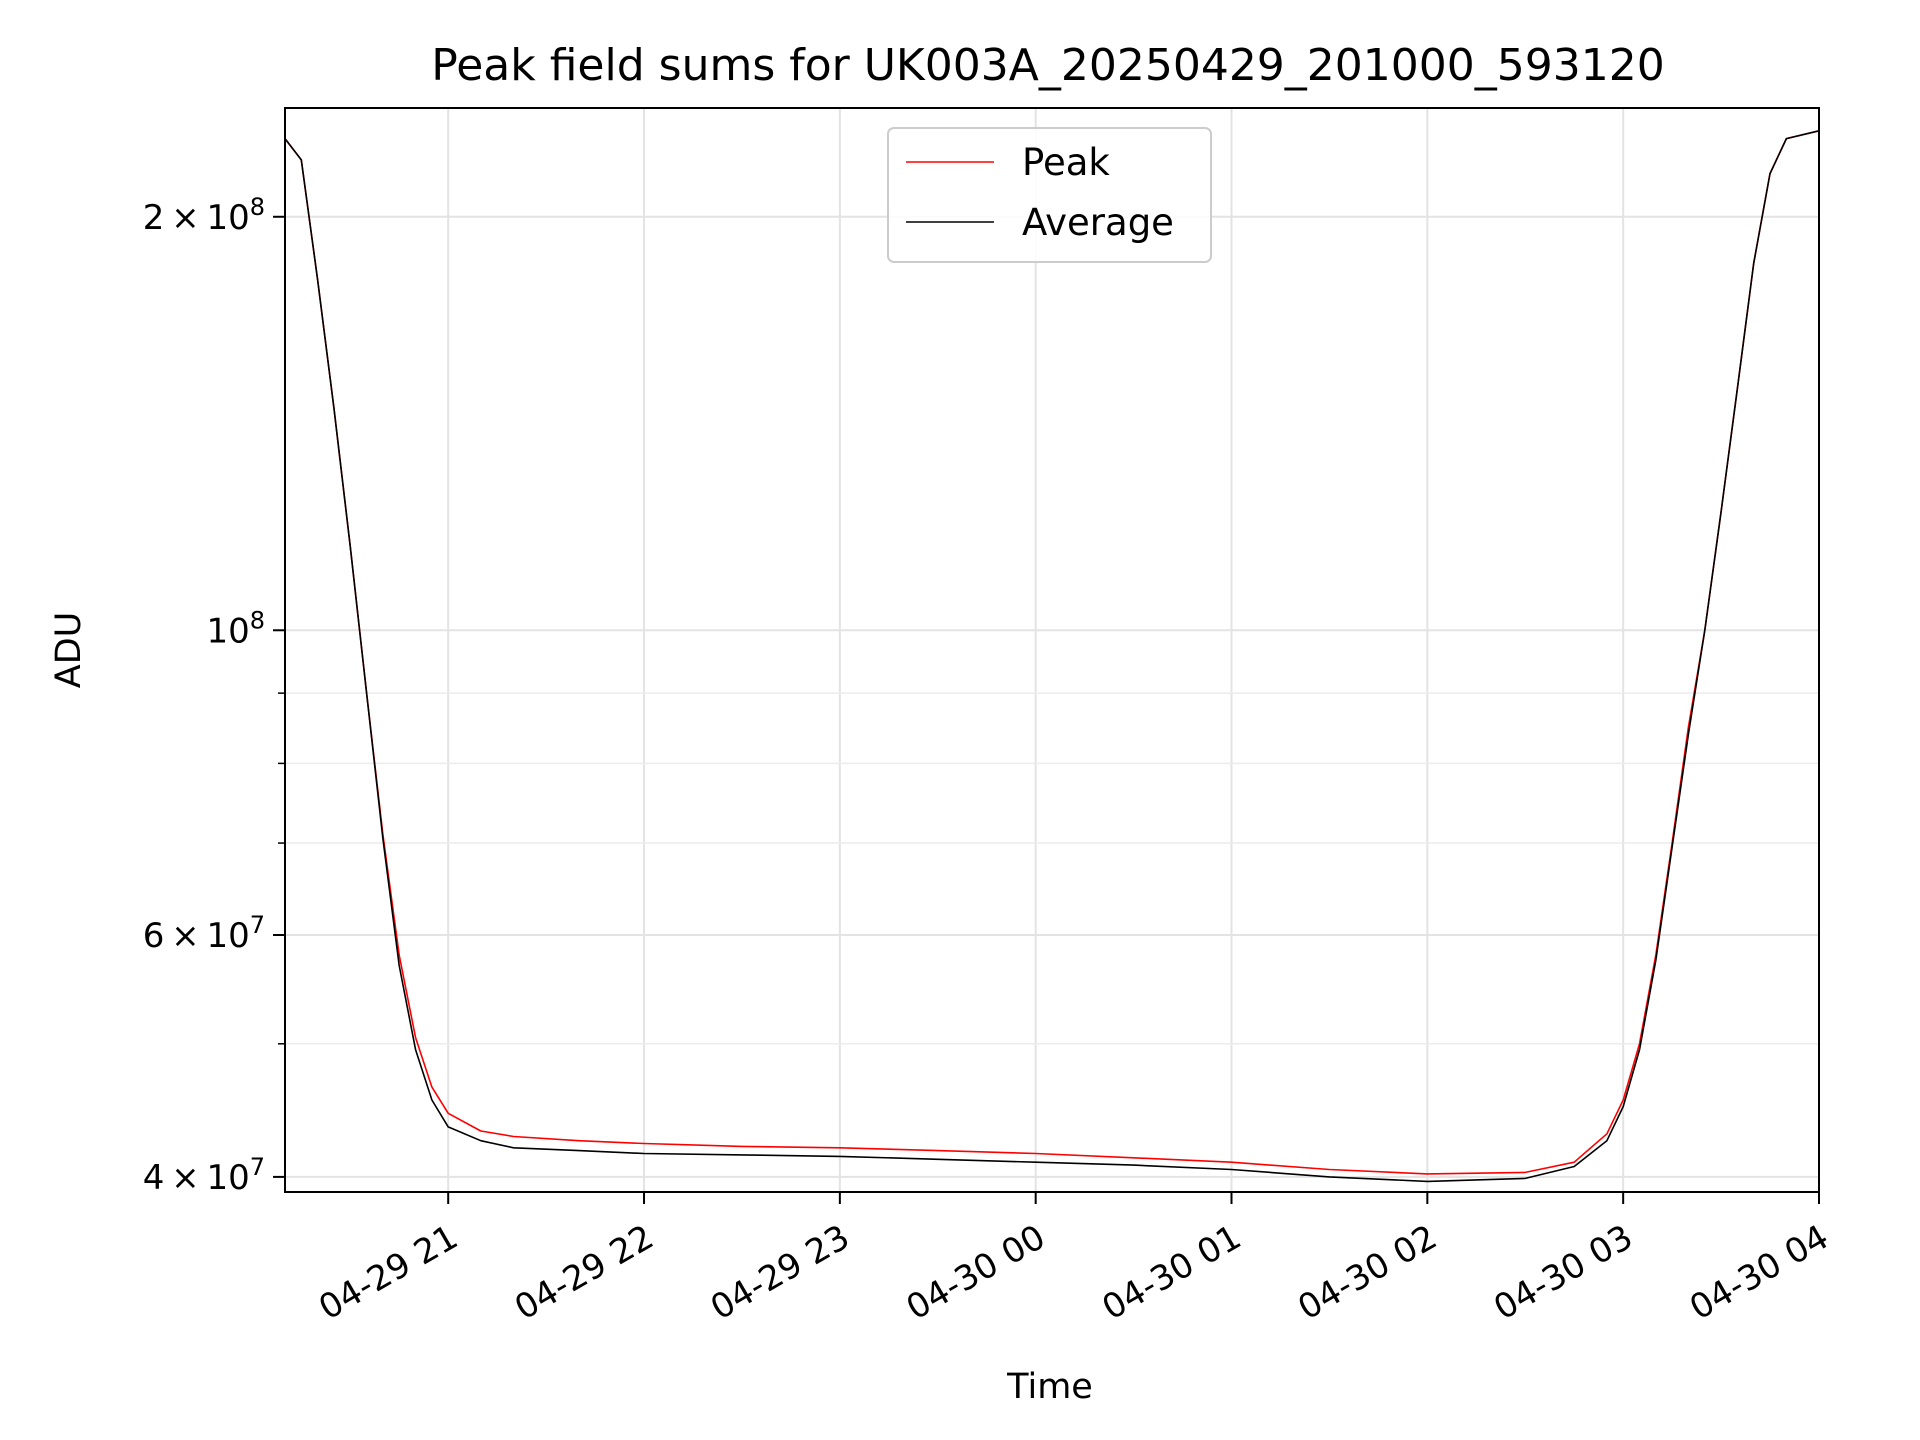 This screenshot has height=1440, width=1920. What do you see at coordinates (204, 933) in the screenshot?
I see `y-tick-label: 6 × 107` at bounding box center [204, 933].